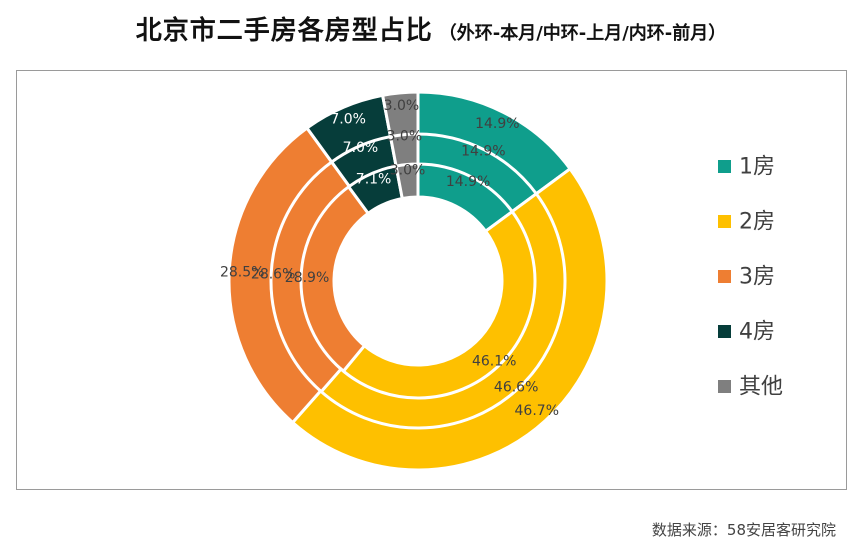  I want to click on data-source-note: 数据来源：58安居客研究院, so click(743, 530).